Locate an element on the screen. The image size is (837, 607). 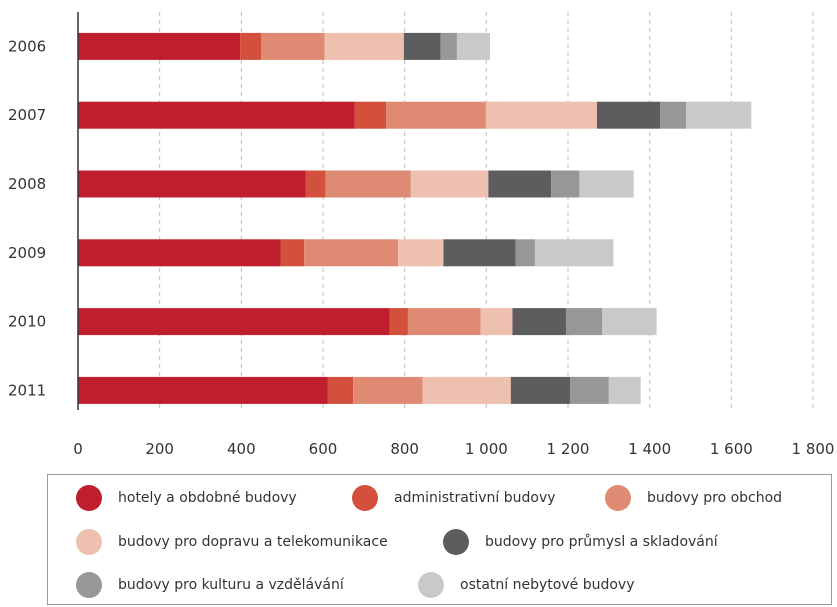
x-tick-label: 1 000 is located at coordinates (486, 449).